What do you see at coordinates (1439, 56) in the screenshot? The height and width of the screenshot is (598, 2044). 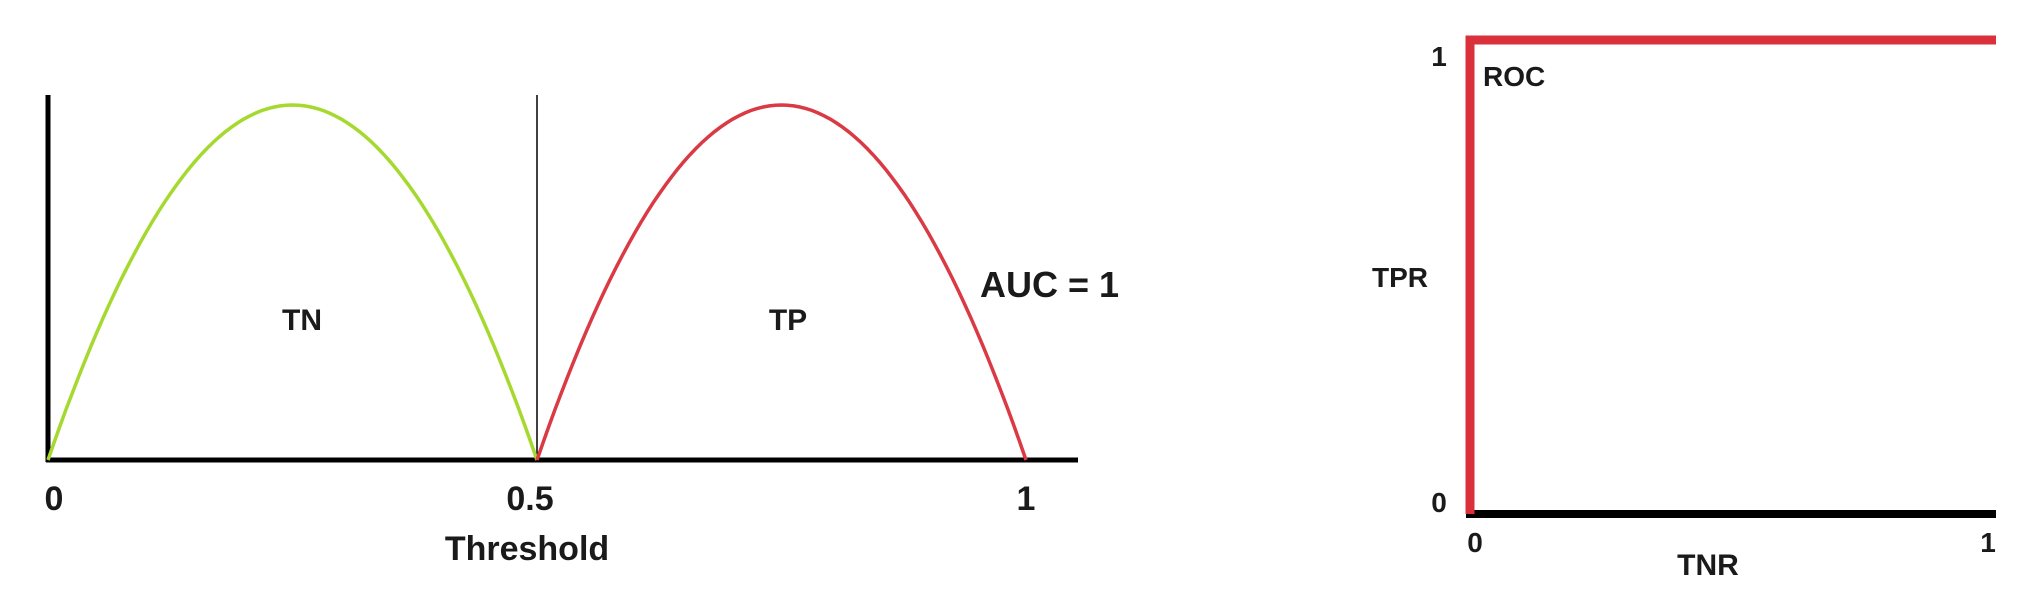 I see `y-tick-1: 1` at bounding box center [1439, 56].